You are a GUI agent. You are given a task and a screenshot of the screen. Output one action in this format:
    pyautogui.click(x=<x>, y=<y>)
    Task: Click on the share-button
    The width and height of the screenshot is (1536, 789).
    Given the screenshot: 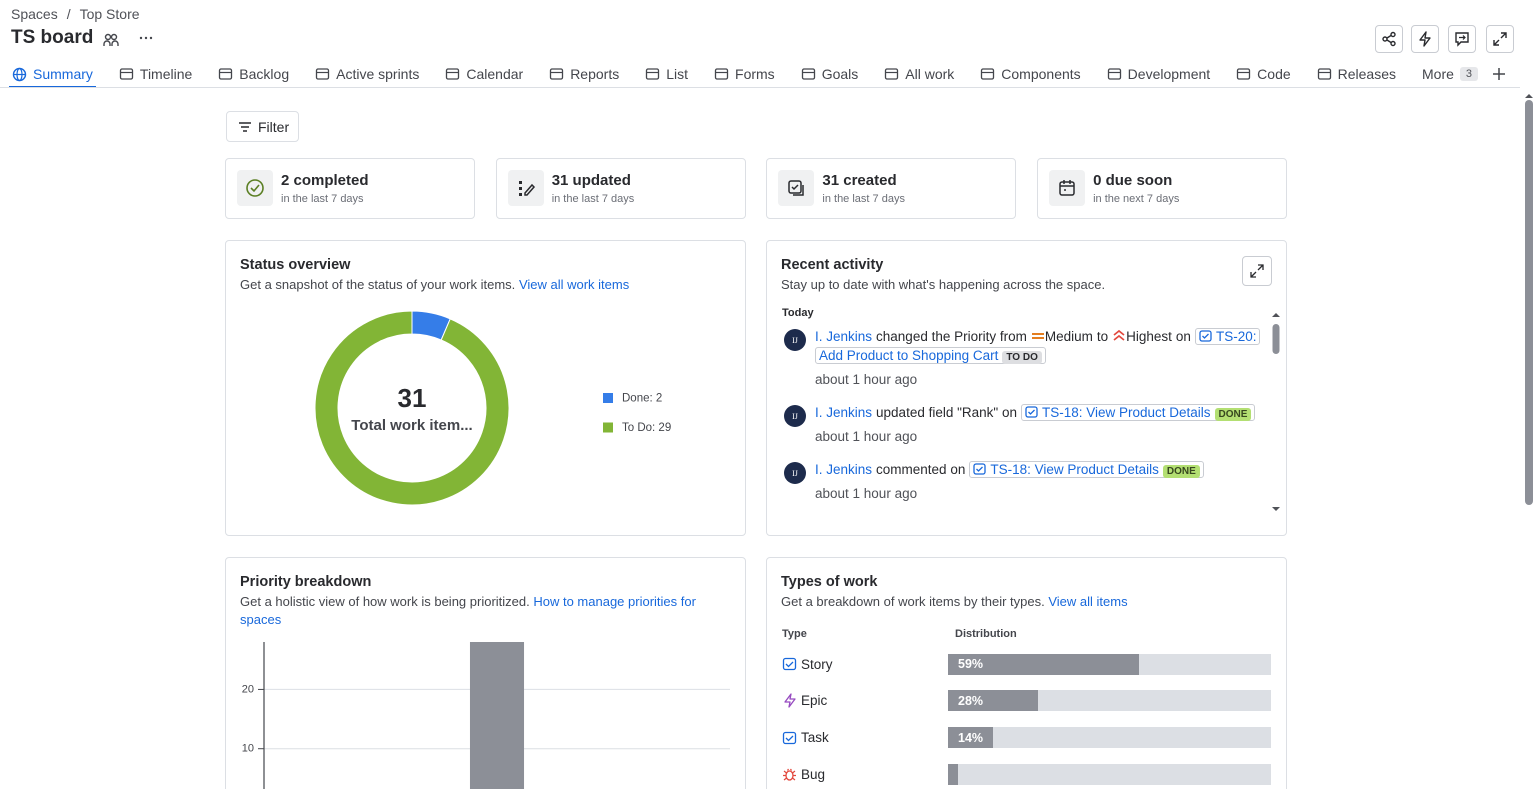 What is the action you would take?
    pyautogui.click(x=1389, y=39)
    